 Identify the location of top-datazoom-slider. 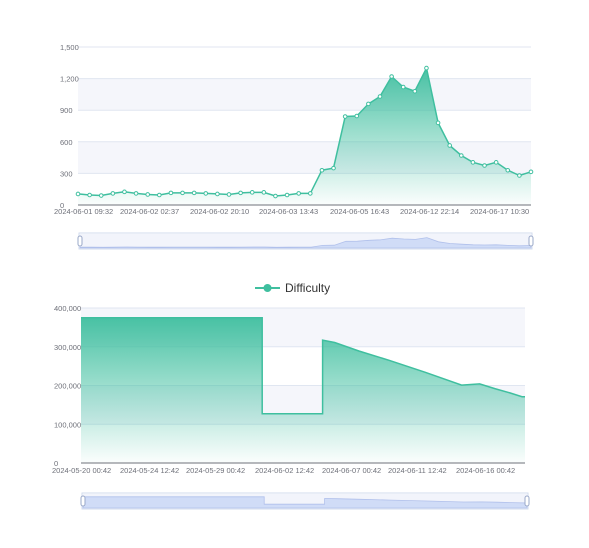
(305, 241).